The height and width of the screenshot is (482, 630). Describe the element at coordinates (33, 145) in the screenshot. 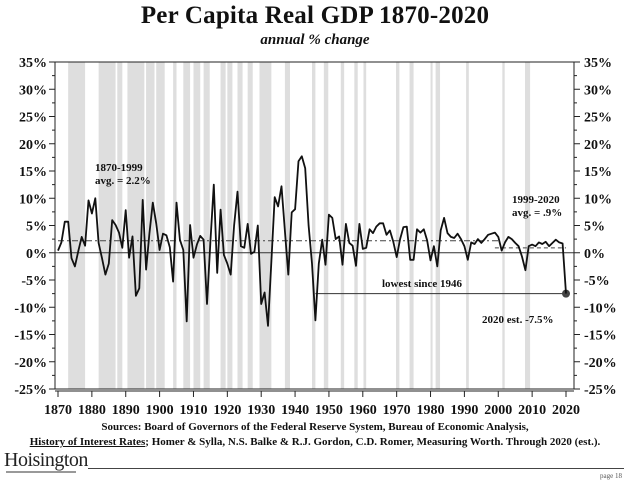

I see `y-tick-label-left: 20%` at that location.